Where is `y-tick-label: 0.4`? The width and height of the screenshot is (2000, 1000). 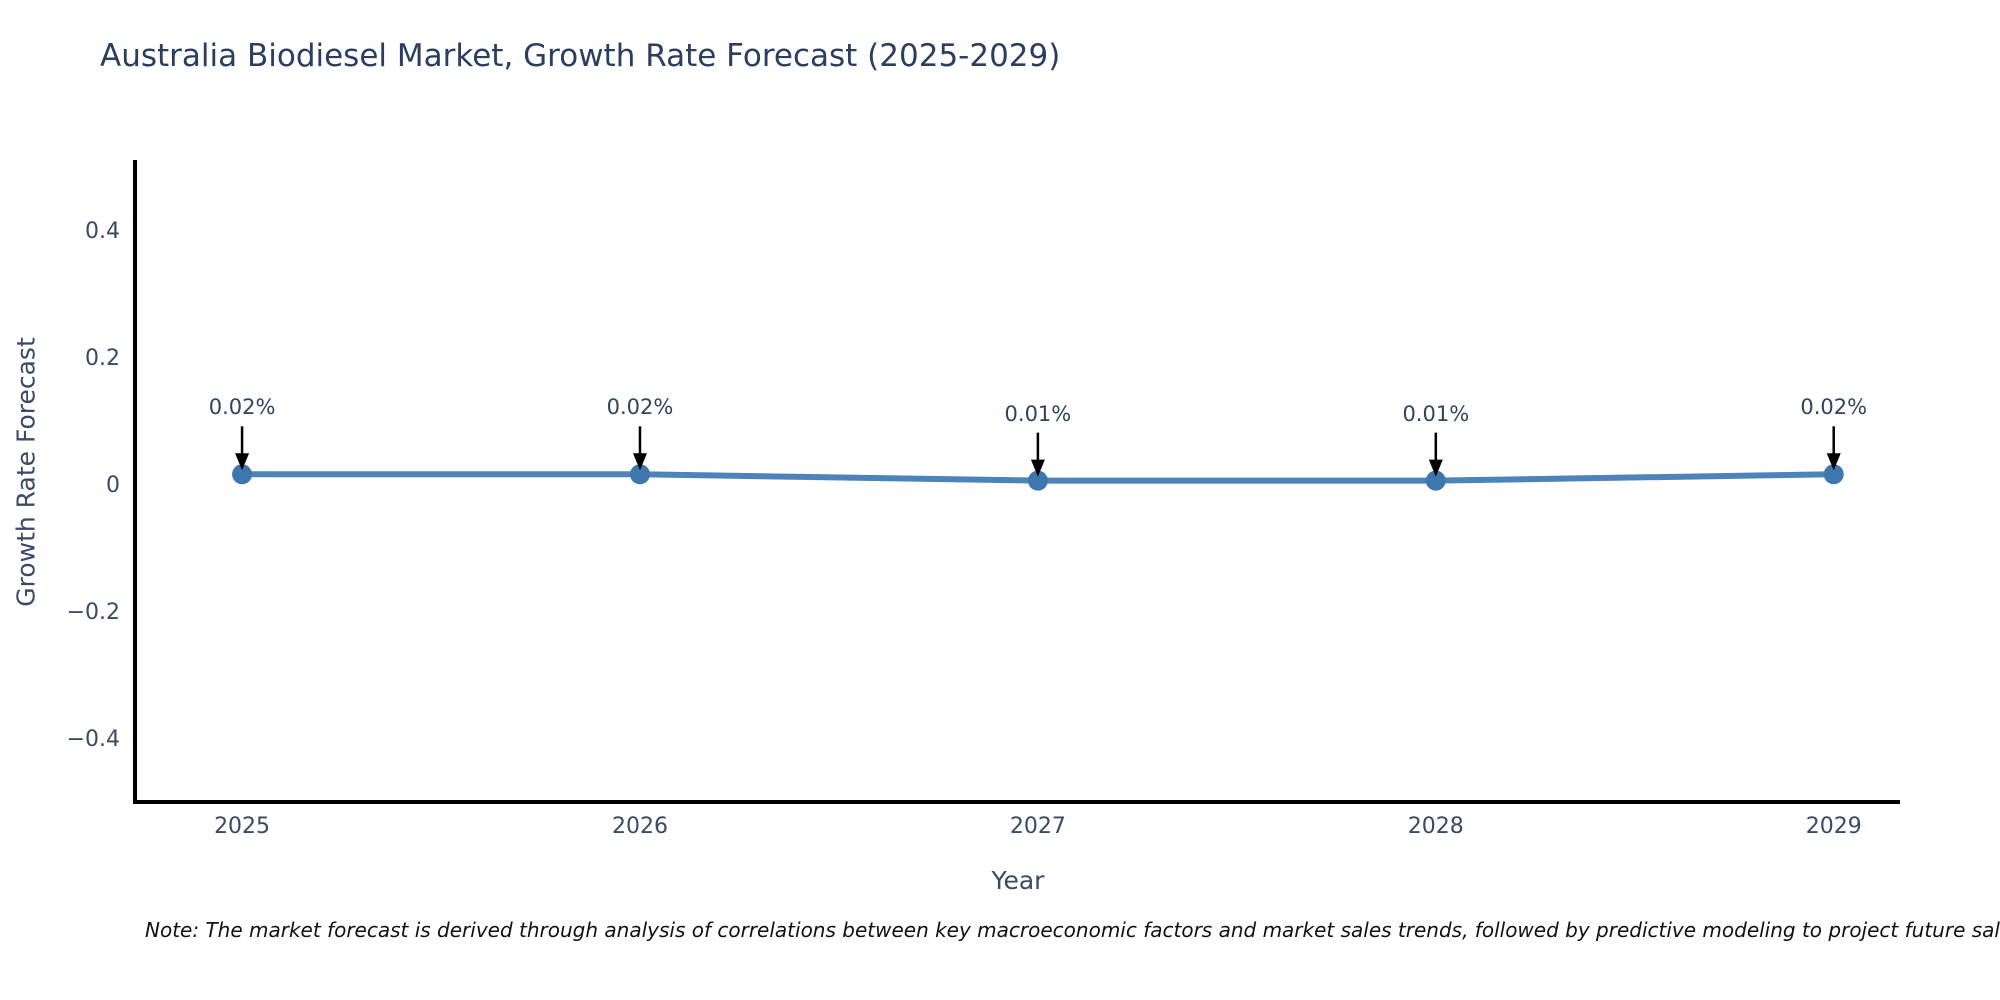 y-tick-label: 0.4 is located at coordinates (102, 232).